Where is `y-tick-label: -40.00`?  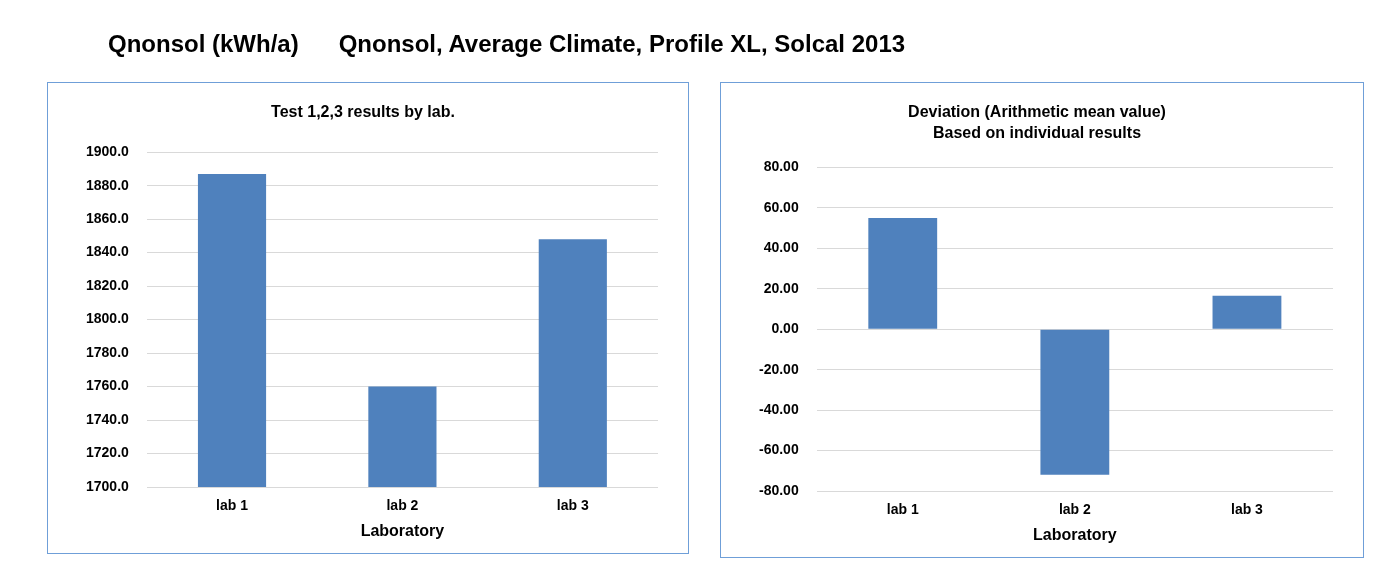
y-tick-label: -40.00 is located at coordinates (778, 408).